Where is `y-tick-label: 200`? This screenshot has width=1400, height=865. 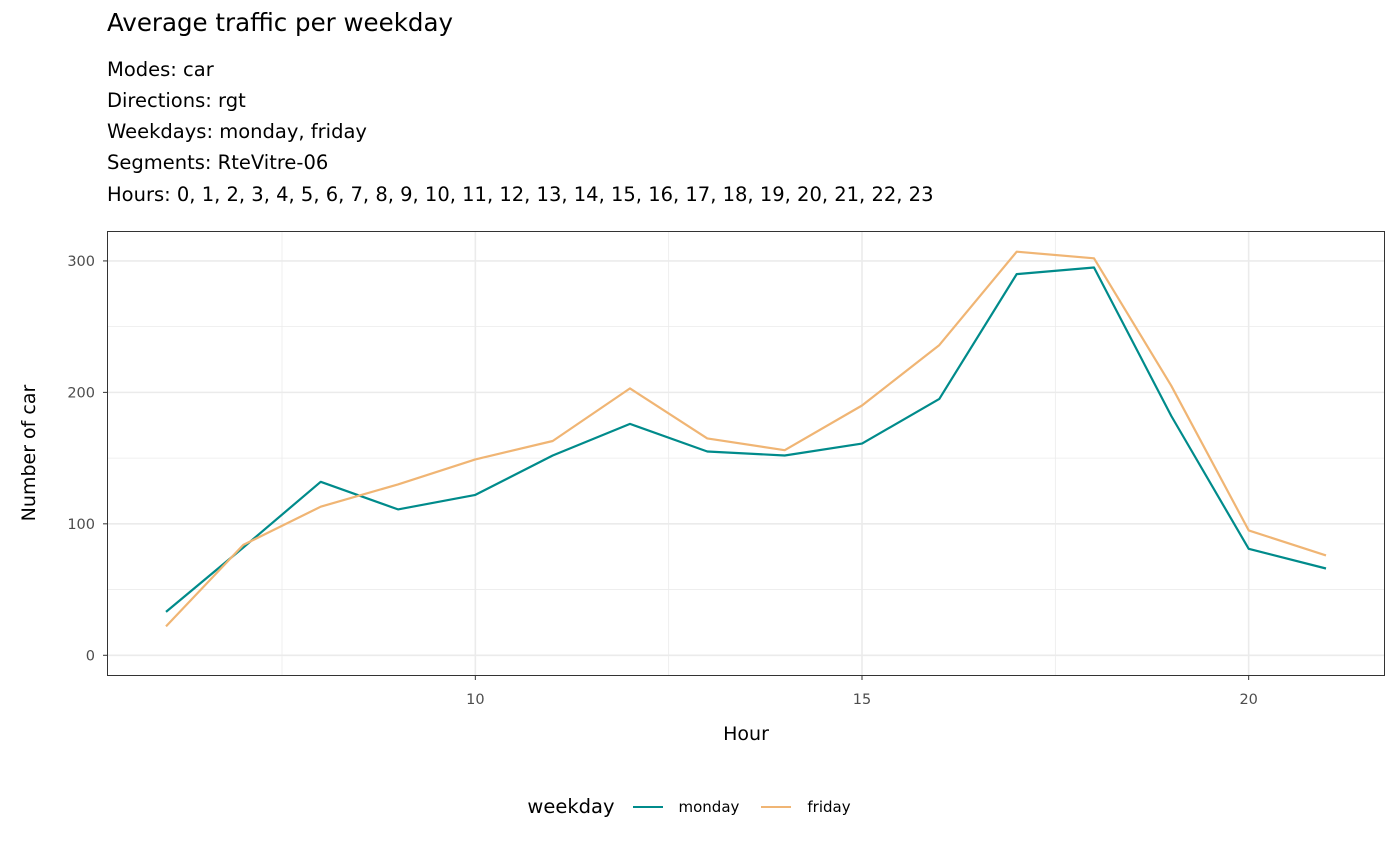
y-tick-label: 200 is located at coordinates (81, 393).